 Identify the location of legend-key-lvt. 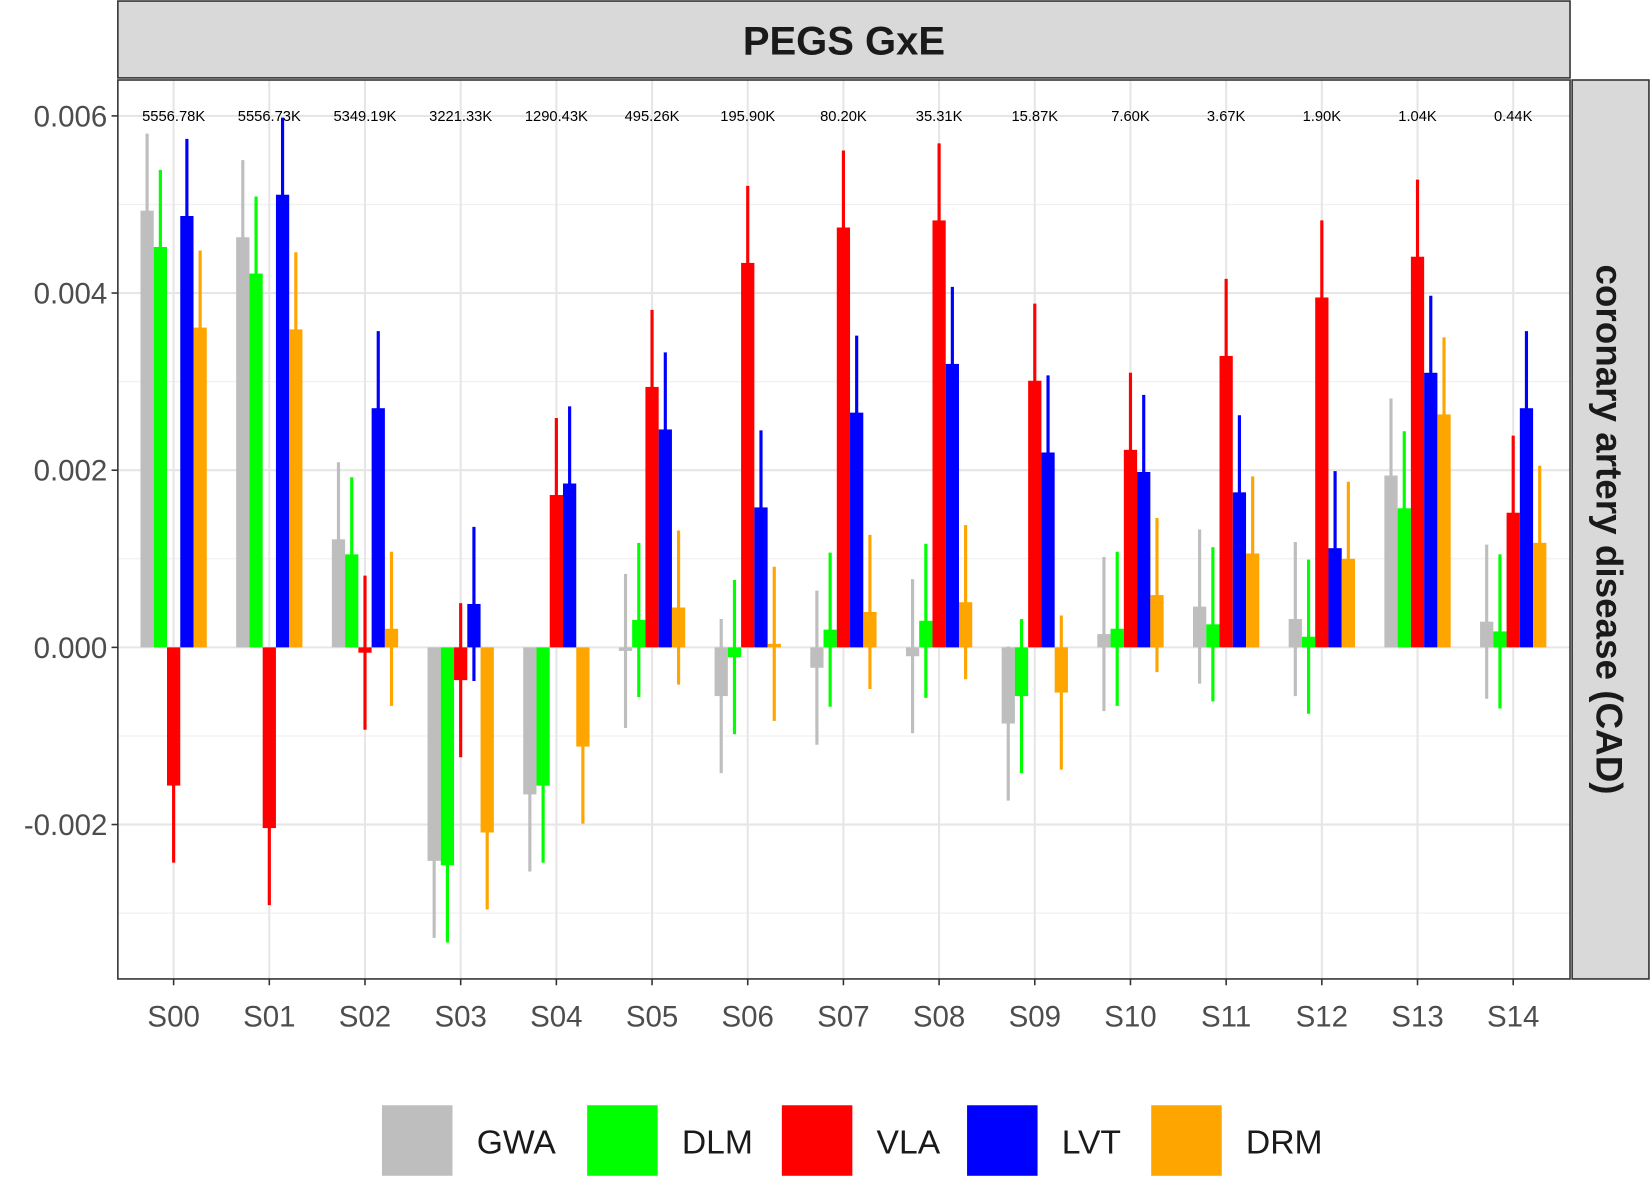
(1002, 1140).